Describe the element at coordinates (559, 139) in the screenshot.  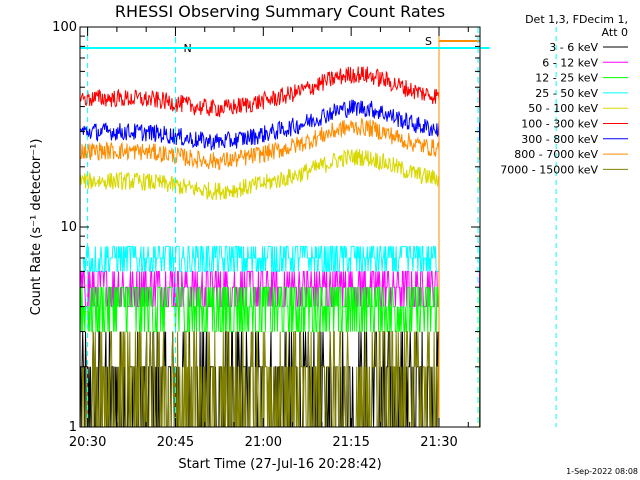
I see `legend-entry: 300 - 800 keV` at that location.